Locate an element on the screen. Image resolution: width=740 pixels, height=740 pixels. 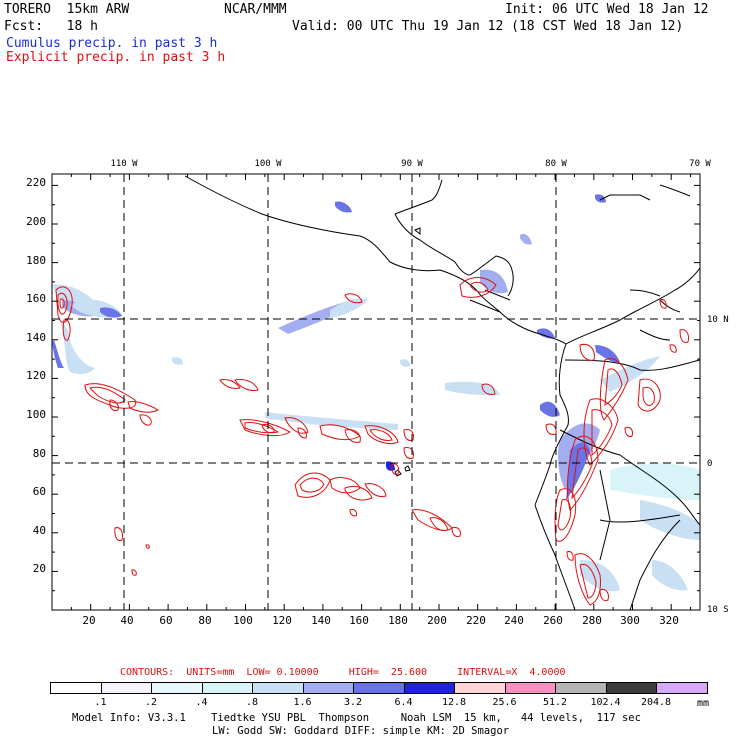
lat-label-10n: 10 N is located at coordinates (718, 320).